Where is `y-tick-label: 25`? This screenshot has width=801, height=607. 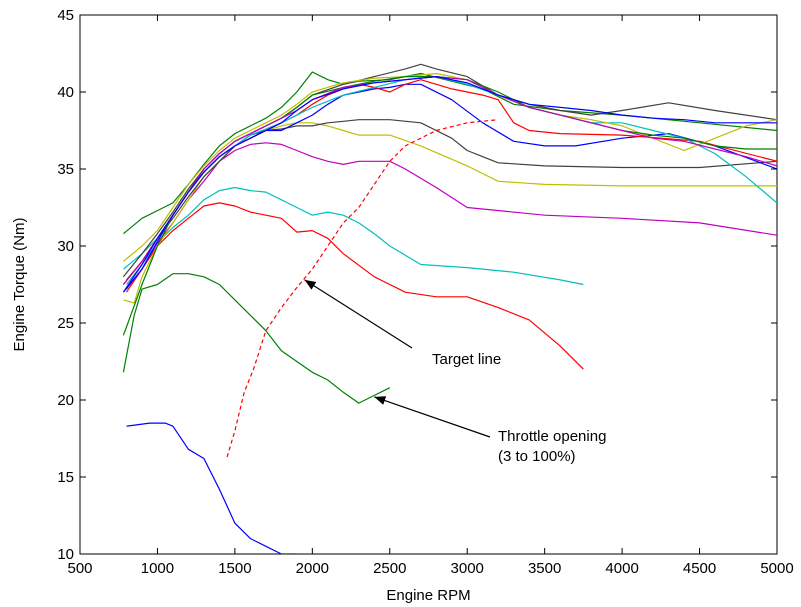
y-tick-label: 25 is located at coordinates (65, 323).